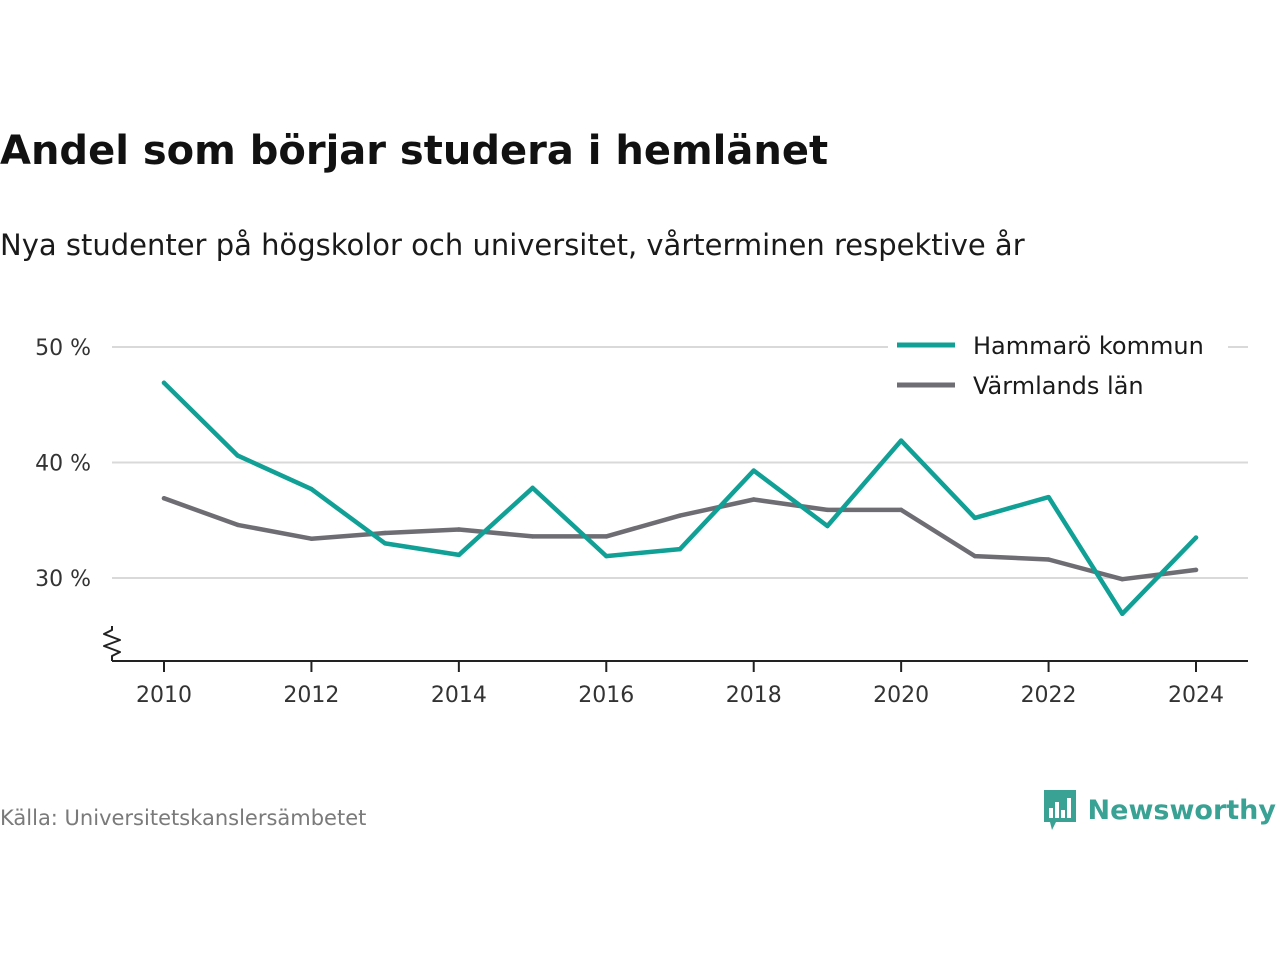  I want to click on x-axis: 2010 2012 2014 2016 2018 2020 2022 2024, so click(675, 667).